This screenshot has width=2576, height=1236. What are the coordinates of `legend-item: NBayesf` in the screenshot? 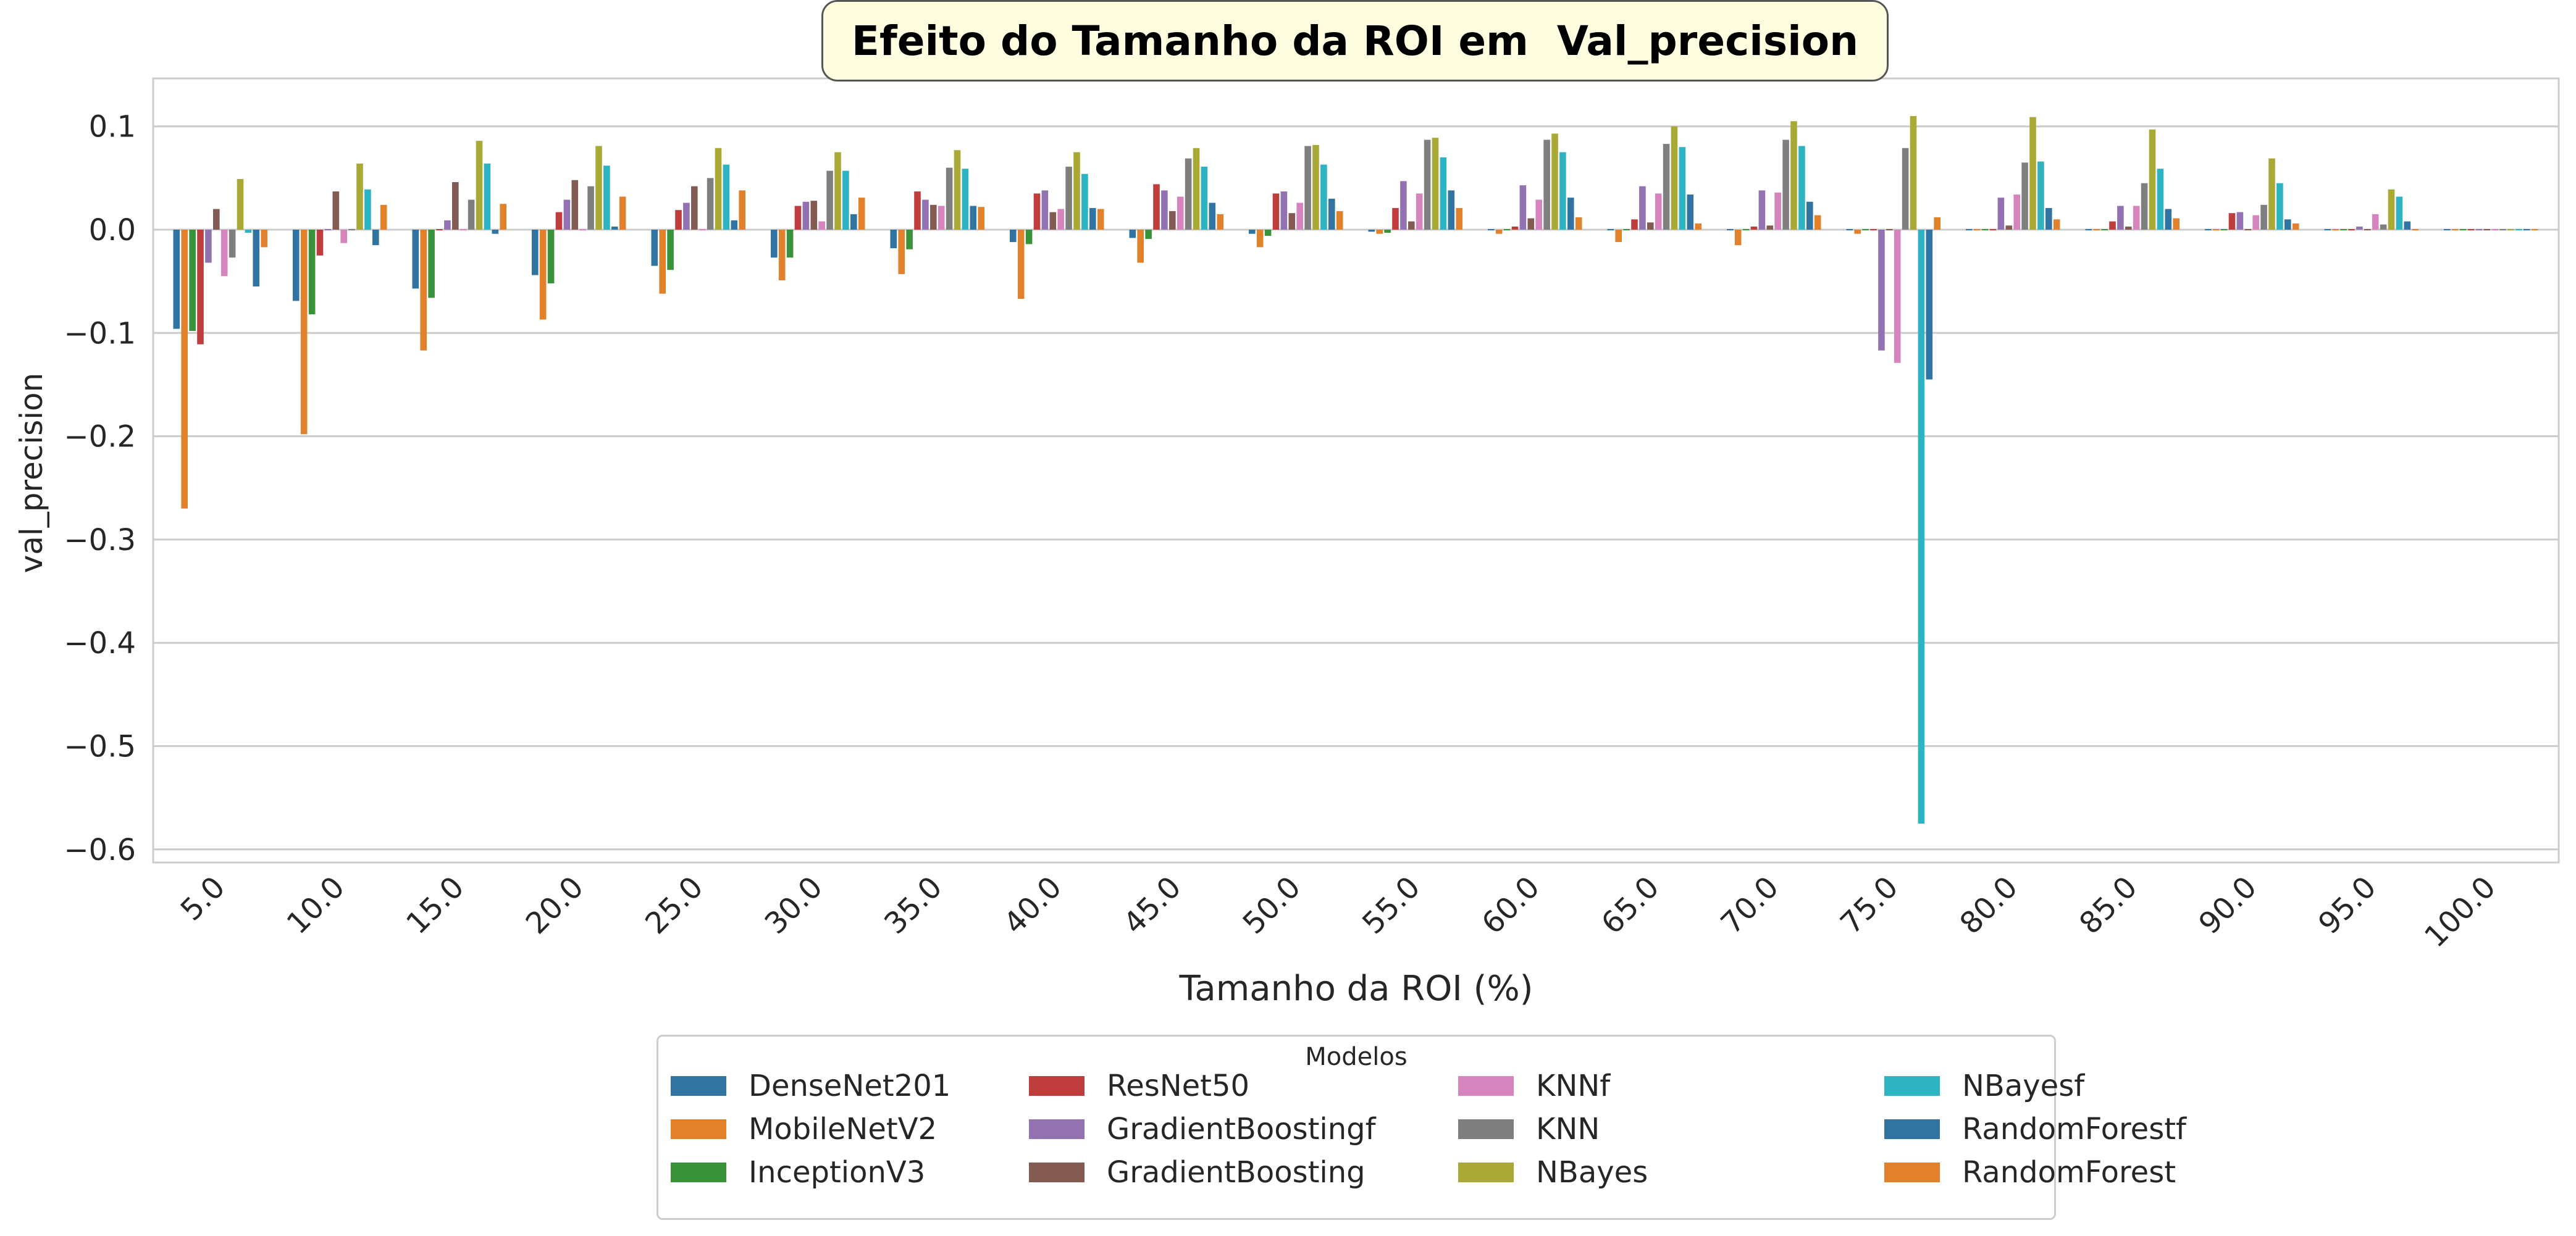 It's located at (1984, 1085).